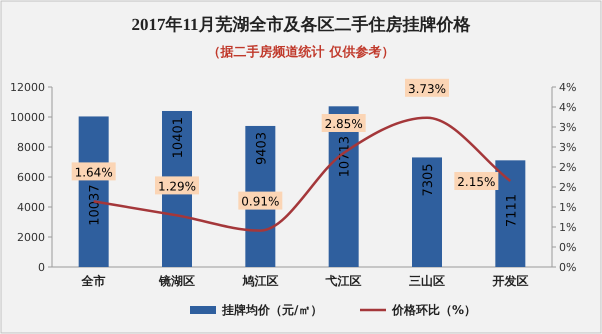 The image size is (602, 334). What do you see at coordinates (301, 52) in the screenshot?
I see `chart-subtitle: （据二手房频道统计 仅供参考）` at bounding box center [301, 52].